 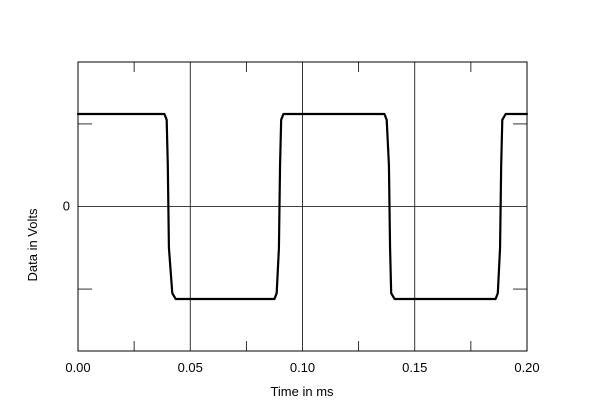 I want to click on x-tick-label: 0.00, so click(x=77, y=367).